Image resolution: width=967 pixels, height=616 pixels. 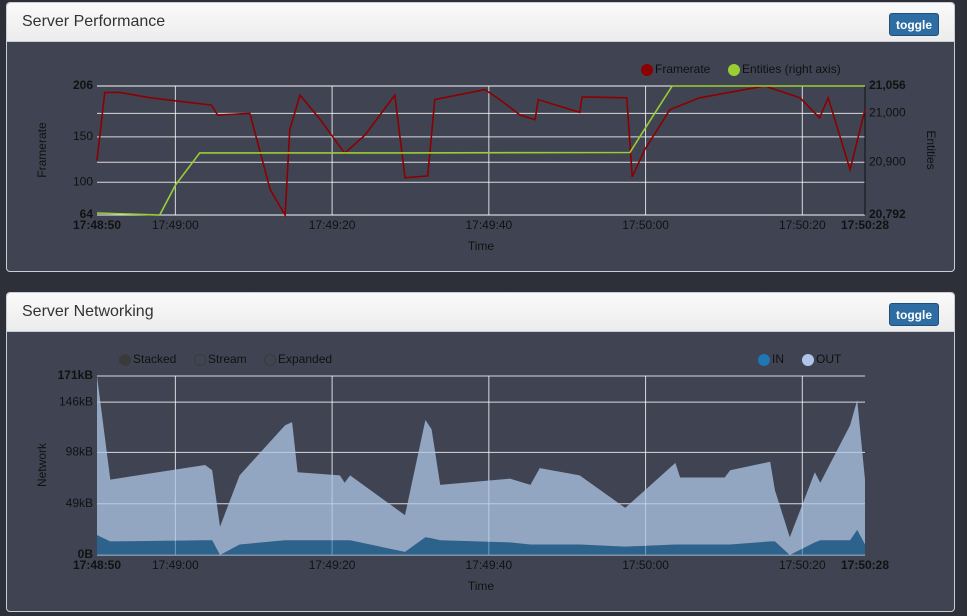 I want to click on panel-title: Server Performance, so click(x=94, y=21).